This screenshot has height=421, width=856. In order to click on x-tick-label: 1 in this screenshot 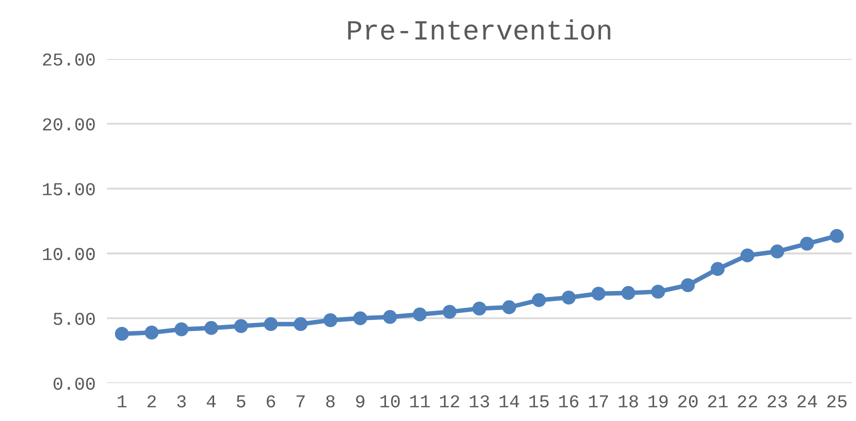, I will do `click(122, 401)`.